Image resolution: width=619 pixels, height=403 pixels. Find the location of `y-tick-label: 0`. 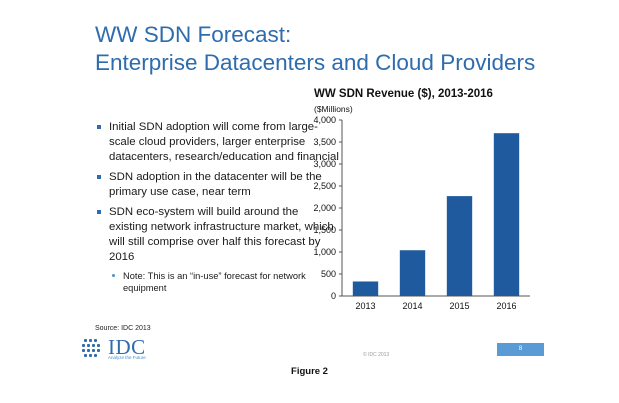

y-tick-label: 0 is located at coordinates (333, 296).